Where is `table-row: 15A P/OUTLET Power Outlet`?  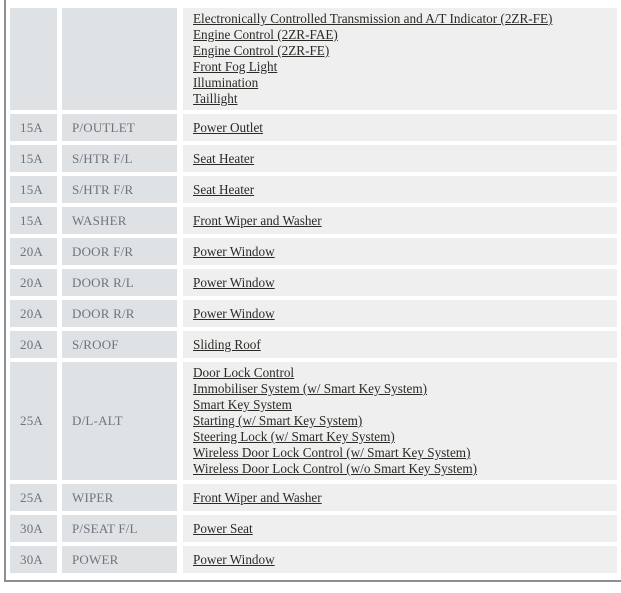
table-row: 15A P/OUTLET Power Outlet is located at coordinates (313, 127).